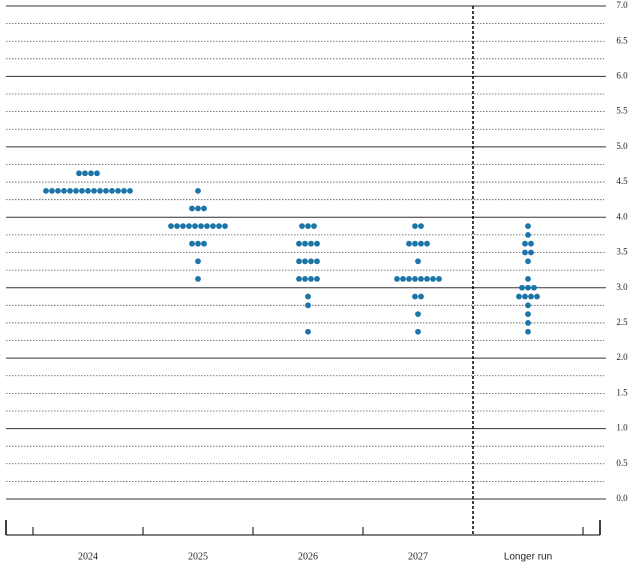 The width and height of the screenshot is (640, 568). What do you see at coordinates (622, 75) in the screenshot?
I see `y-tick-label: 6.0` at bounding box center [622, 75].